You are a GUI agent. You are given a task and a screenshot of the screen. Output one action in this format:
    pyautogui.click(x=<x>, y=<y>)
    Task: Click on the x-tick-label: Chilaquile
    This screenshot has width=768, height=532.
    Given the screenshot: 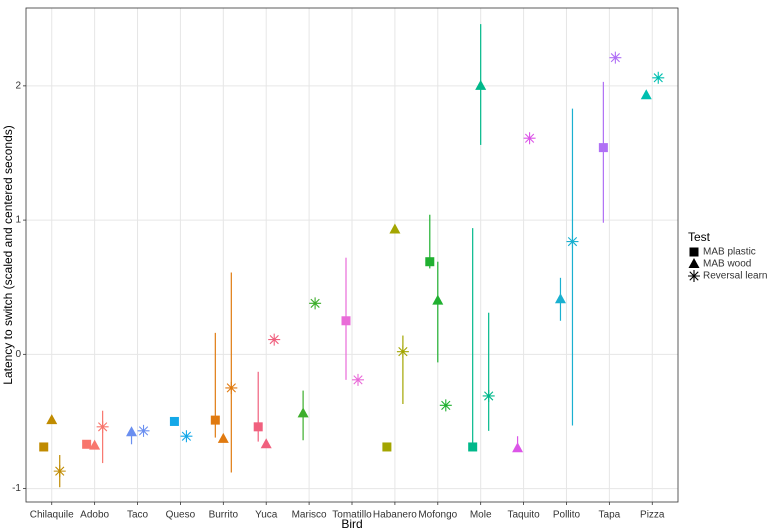 What is the action you would take?
    pyautogui.click(x=52, y=515)
    